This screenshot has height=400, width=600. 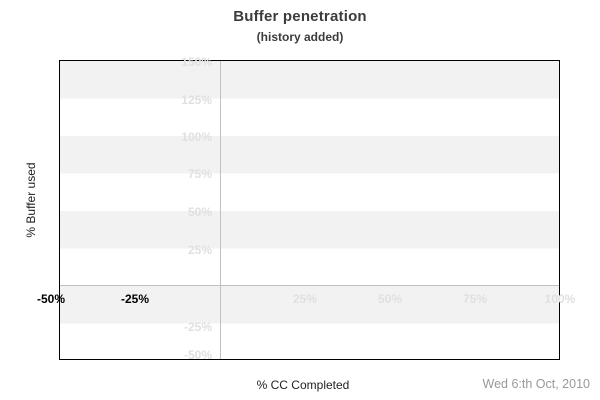 What do you see at coordinates (199, 250) in the screenshot?
I see `y-tick-label: 25%` at bounding box center [199, 250].